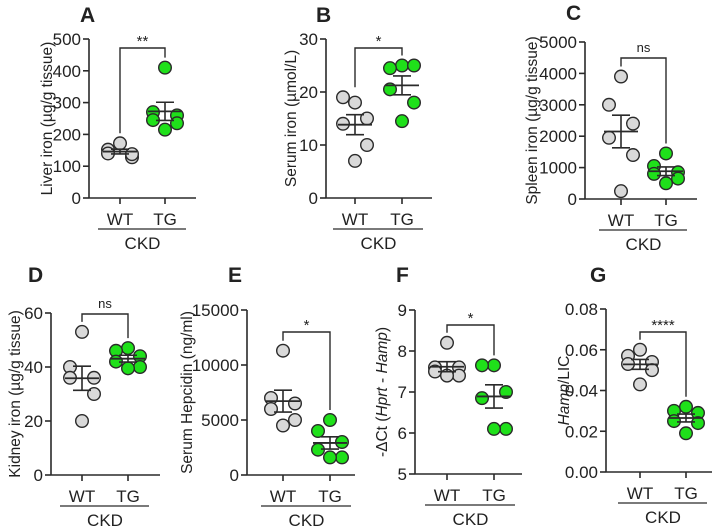 The height and width of the screenshot is (529, 720). What do you see at coordinates (573, 13) in the screenshot?
I see `panel-letter: C` at bounding box center [573, 13].